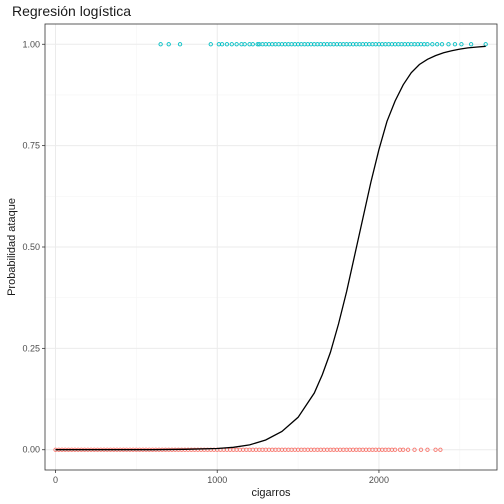 This screenshot has height=504, width=504. Describe the element at coordinates (55, 480) in the screenshot. I see `x-tick-label: 0` at that location.